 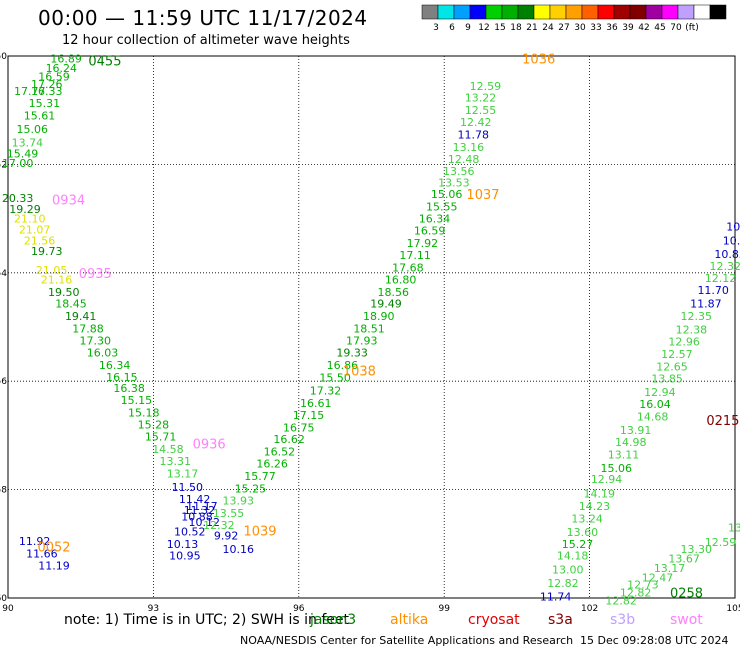 I want to click on legend-s3b: s3b, so click(x=623, y=620).